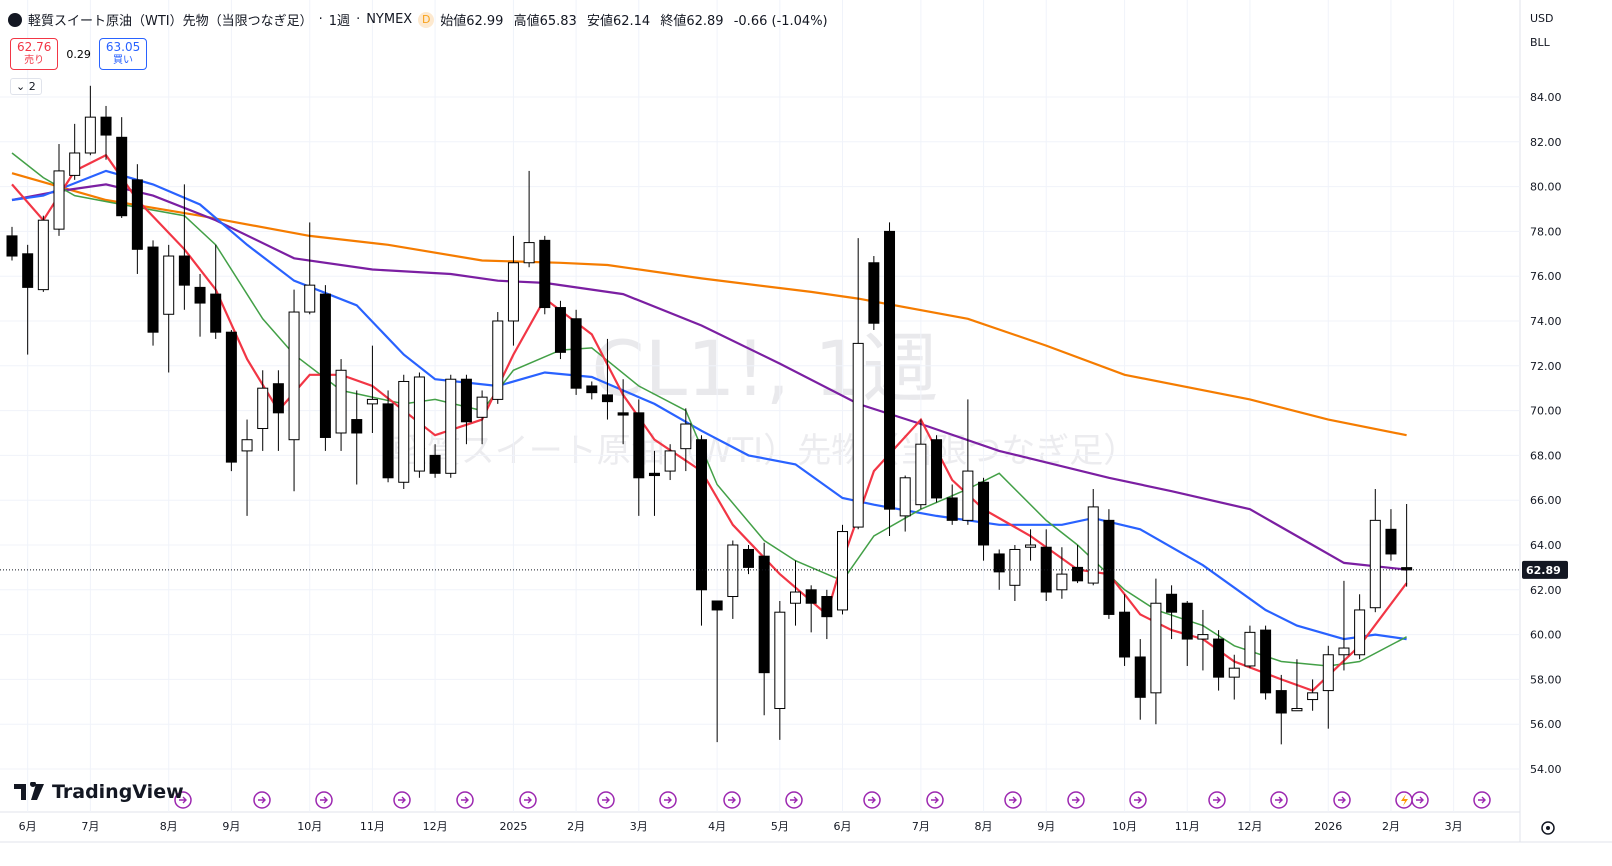 The height and width of the screenshot is (866, 1612). Describe the element at coordinates (1546, 411) in the screenshot. I see `y-tick-label: 70.00` at that location.